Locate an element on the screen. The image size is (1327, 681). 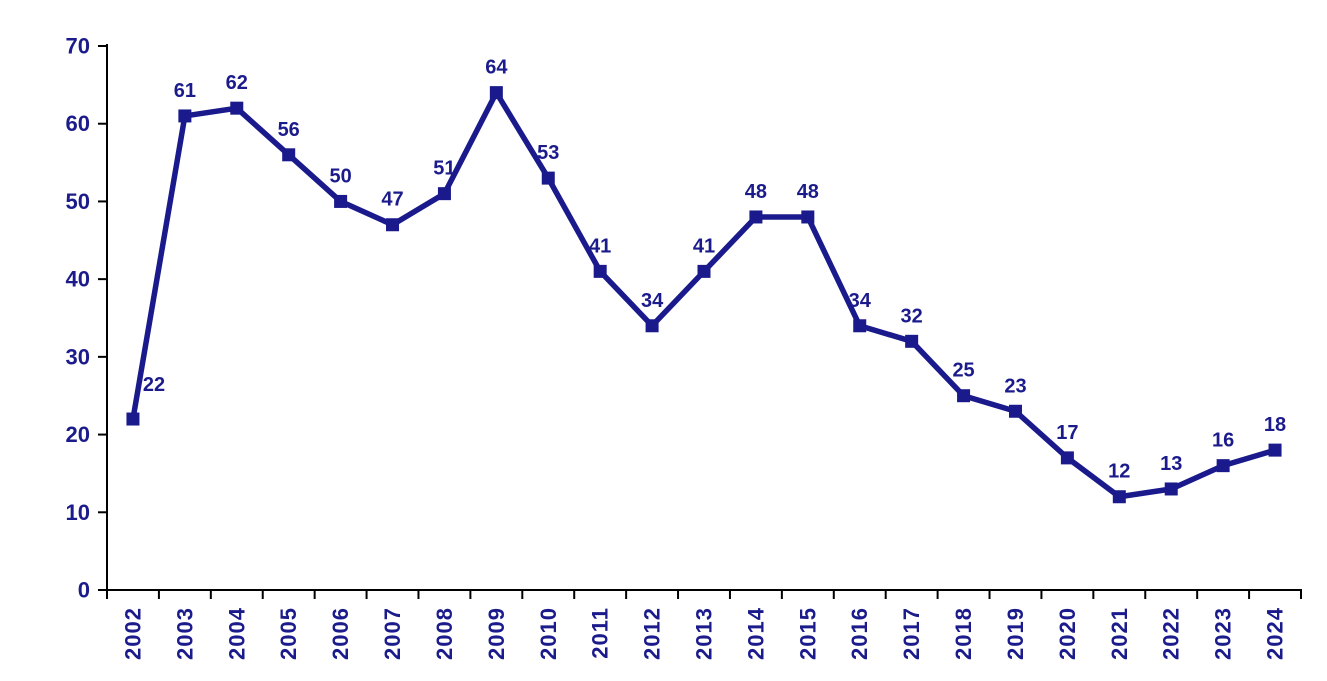
x-axis-label: 2015 is located at coordinates (807, 633).